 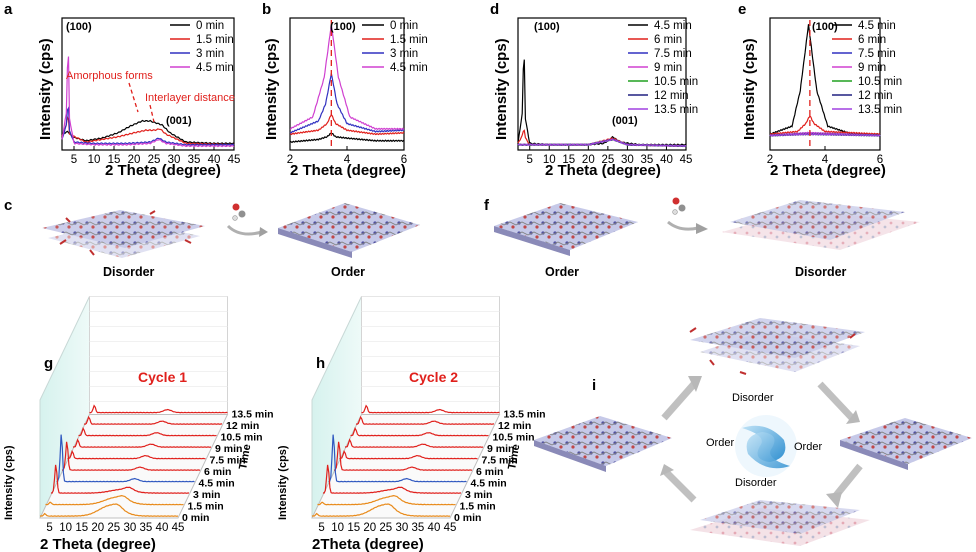 I want to click on panel-letter-a: a, so click(x=8, y=9).